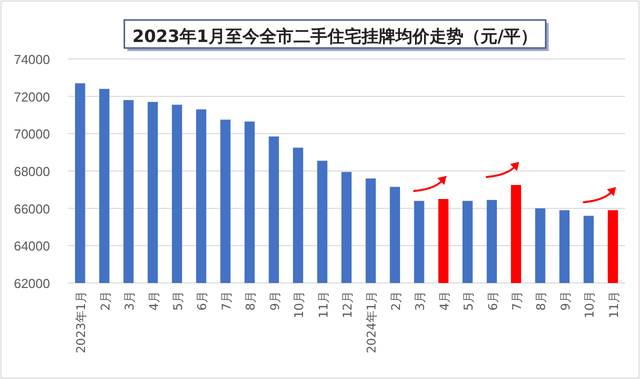 The height and width of the screenshot is (379, 640). Describe the element at coordinates (32, 208) in the screenshot. I see `y-tick-label: 66000` at that location.